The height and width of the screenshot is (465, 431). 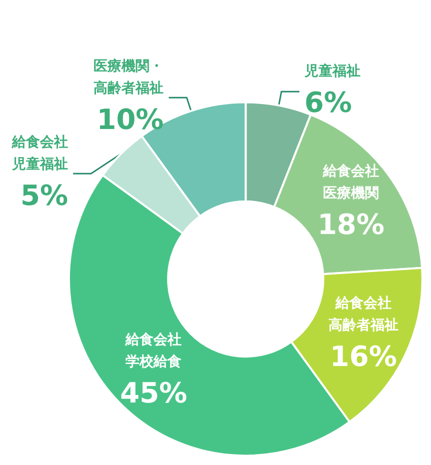 What do you see at coordinates (350, 225) in the screenshot?
I see `data-label: 18%` at bounding box center [350, 225].